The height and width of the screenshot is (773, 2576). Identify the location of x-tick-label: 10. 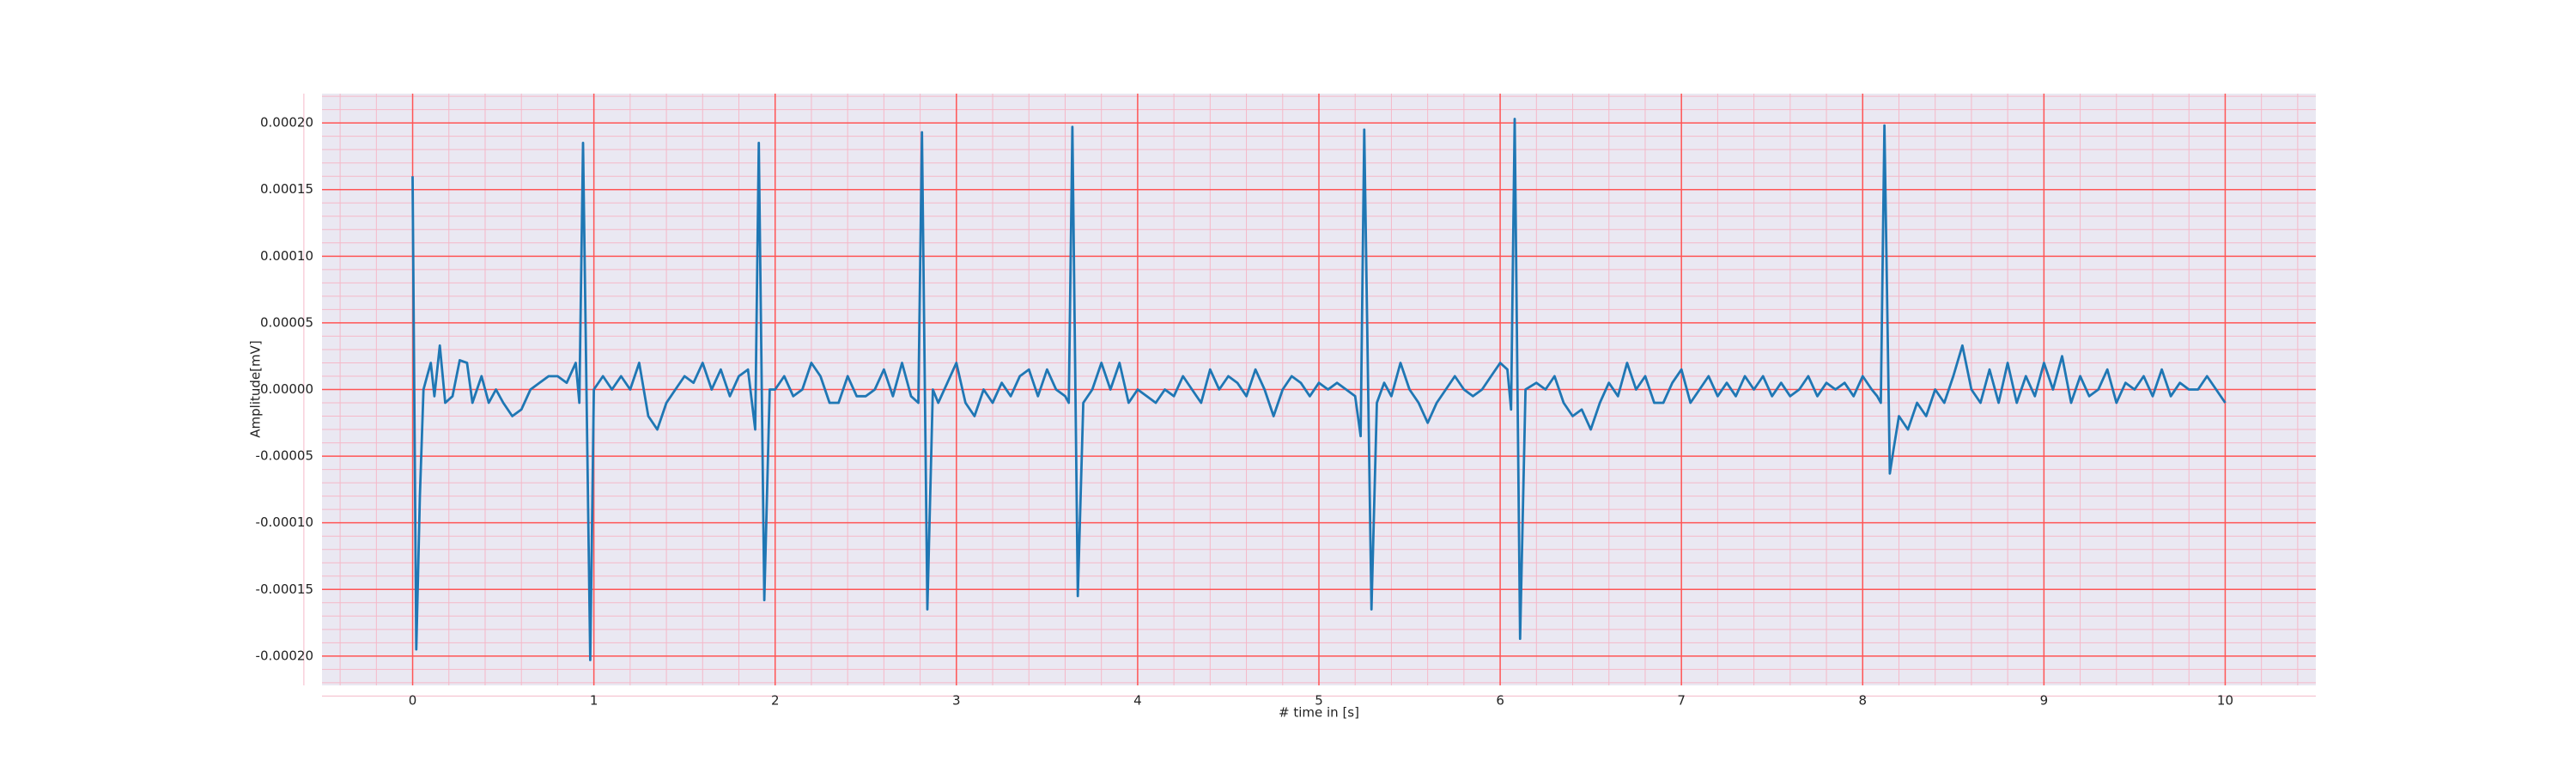
(2225, 701).